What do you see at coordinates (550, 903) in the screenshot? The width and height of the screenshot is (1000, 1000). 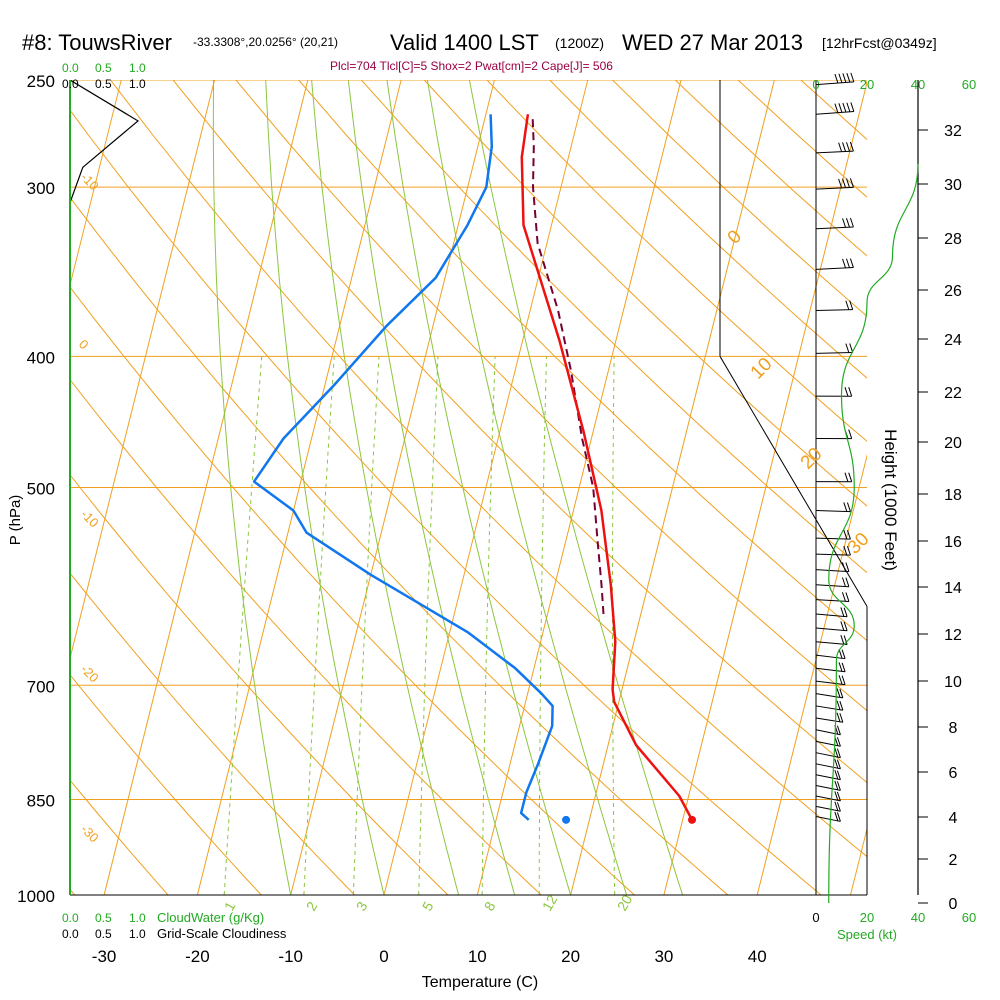 I see `mixing-ratio-label: 12` at bounding box center [550, 903].